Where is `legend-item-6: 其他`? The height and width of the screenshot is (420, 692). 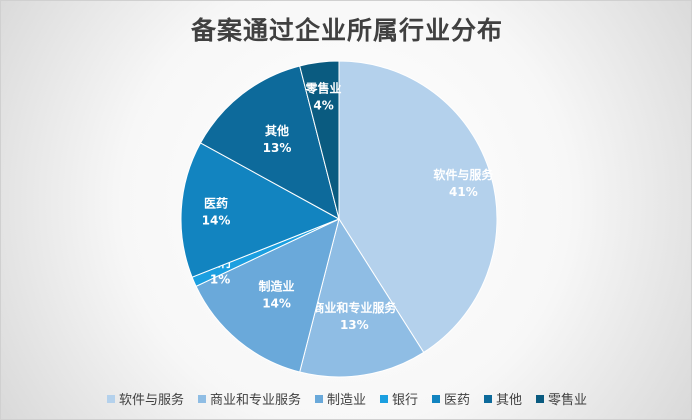
legend-item-6: 其他 is located at coordinates (503, 398).